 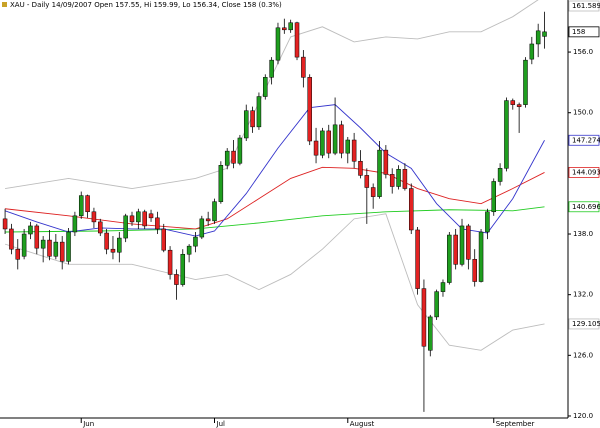 I want to click on y-tick-label: 156.0, so click(x=583, y=52).